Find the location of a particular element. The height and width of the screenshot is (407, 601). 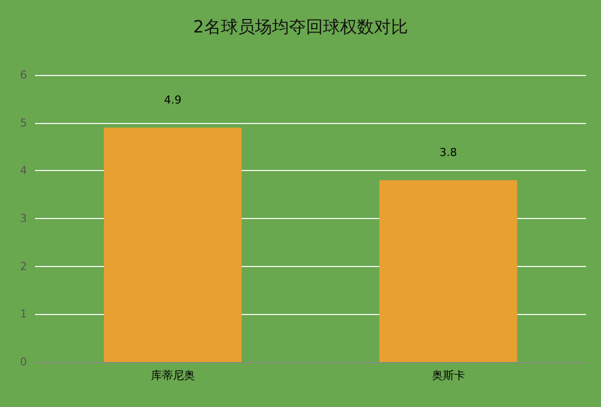

data-label: 3.8 is located at coordinates (448, 153).